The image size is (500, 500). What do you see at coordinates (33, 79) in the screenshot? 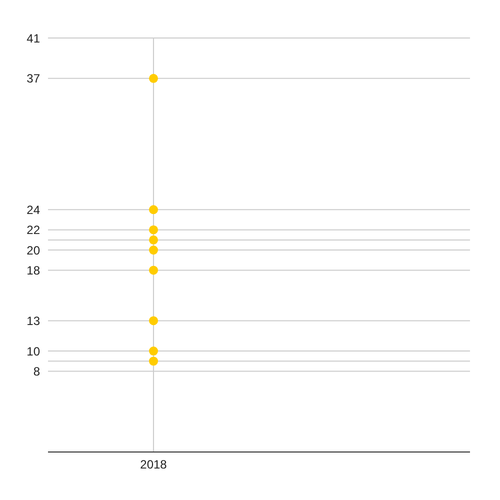
I see `y-tick-label: 37` at bounding box center [33, 79].